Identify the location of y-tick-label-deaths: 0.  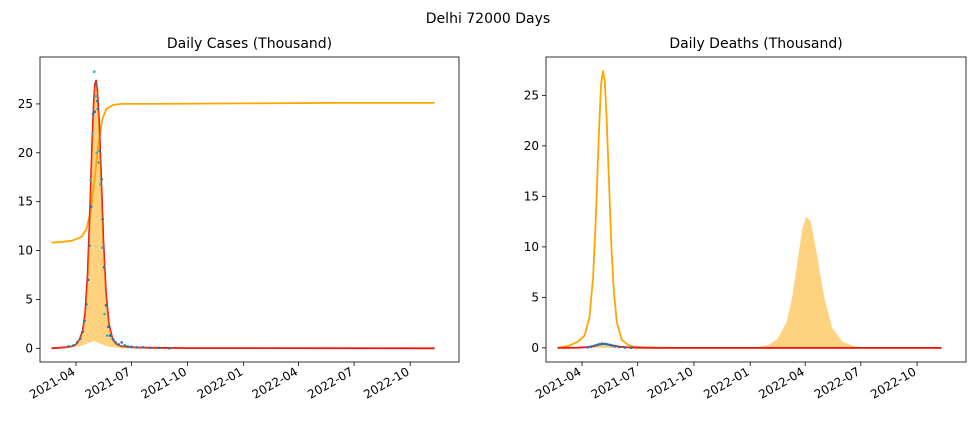
(535, 348).